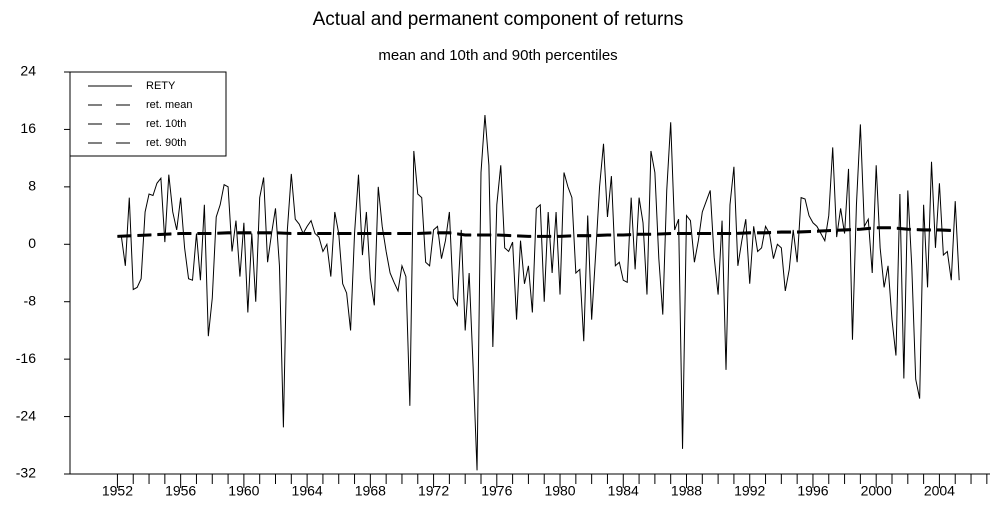 This screenshot has width=998, height=506. What do you see at coordinates (28, 128) in the screenshot?
I see `y-tick-label: 16` at bounding box center [28, 128].